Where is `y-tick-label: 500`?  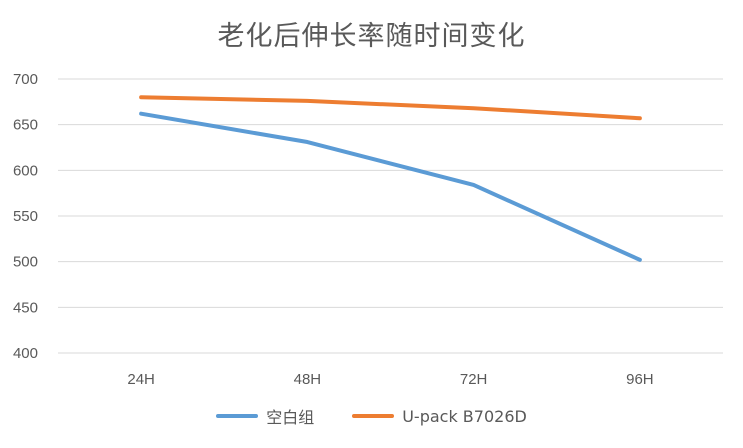 y-tick-label: 500 is located at coordinates (25, 262).